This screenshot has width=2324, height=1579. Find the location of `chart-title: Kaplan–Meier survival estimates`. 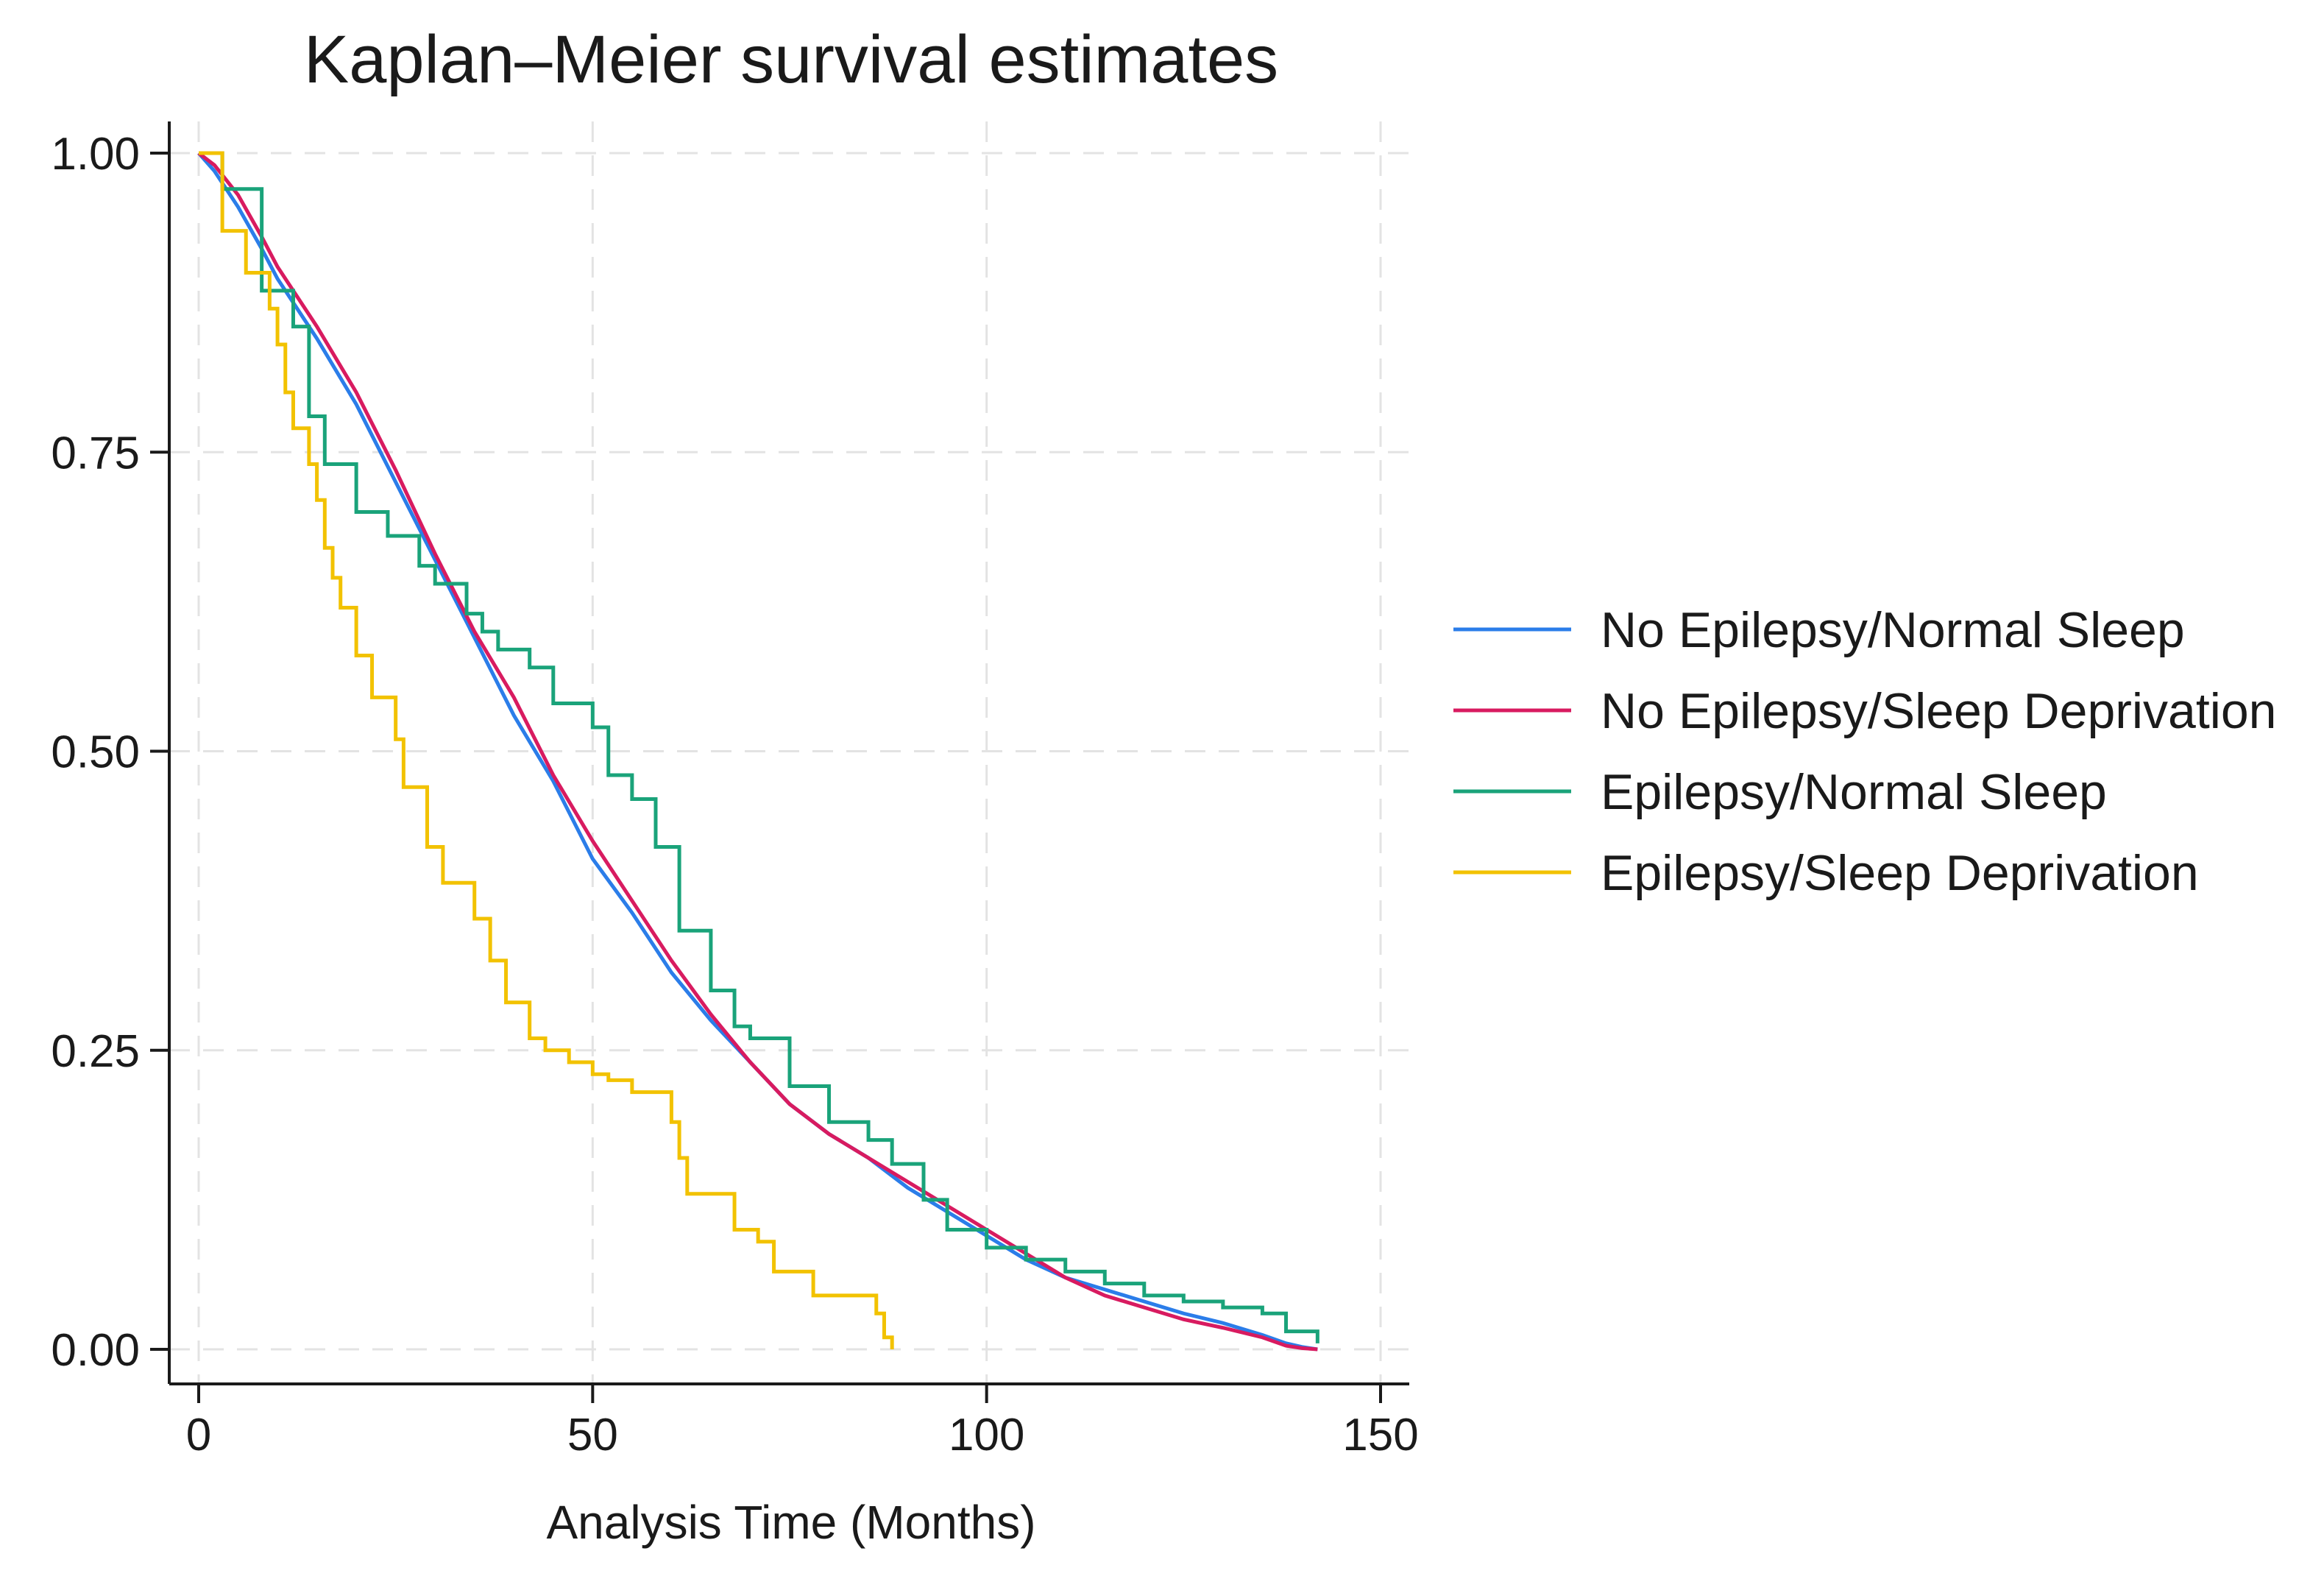

chart-title: Kaplan–Meier survival estimates is located at coordinates (791, 60).